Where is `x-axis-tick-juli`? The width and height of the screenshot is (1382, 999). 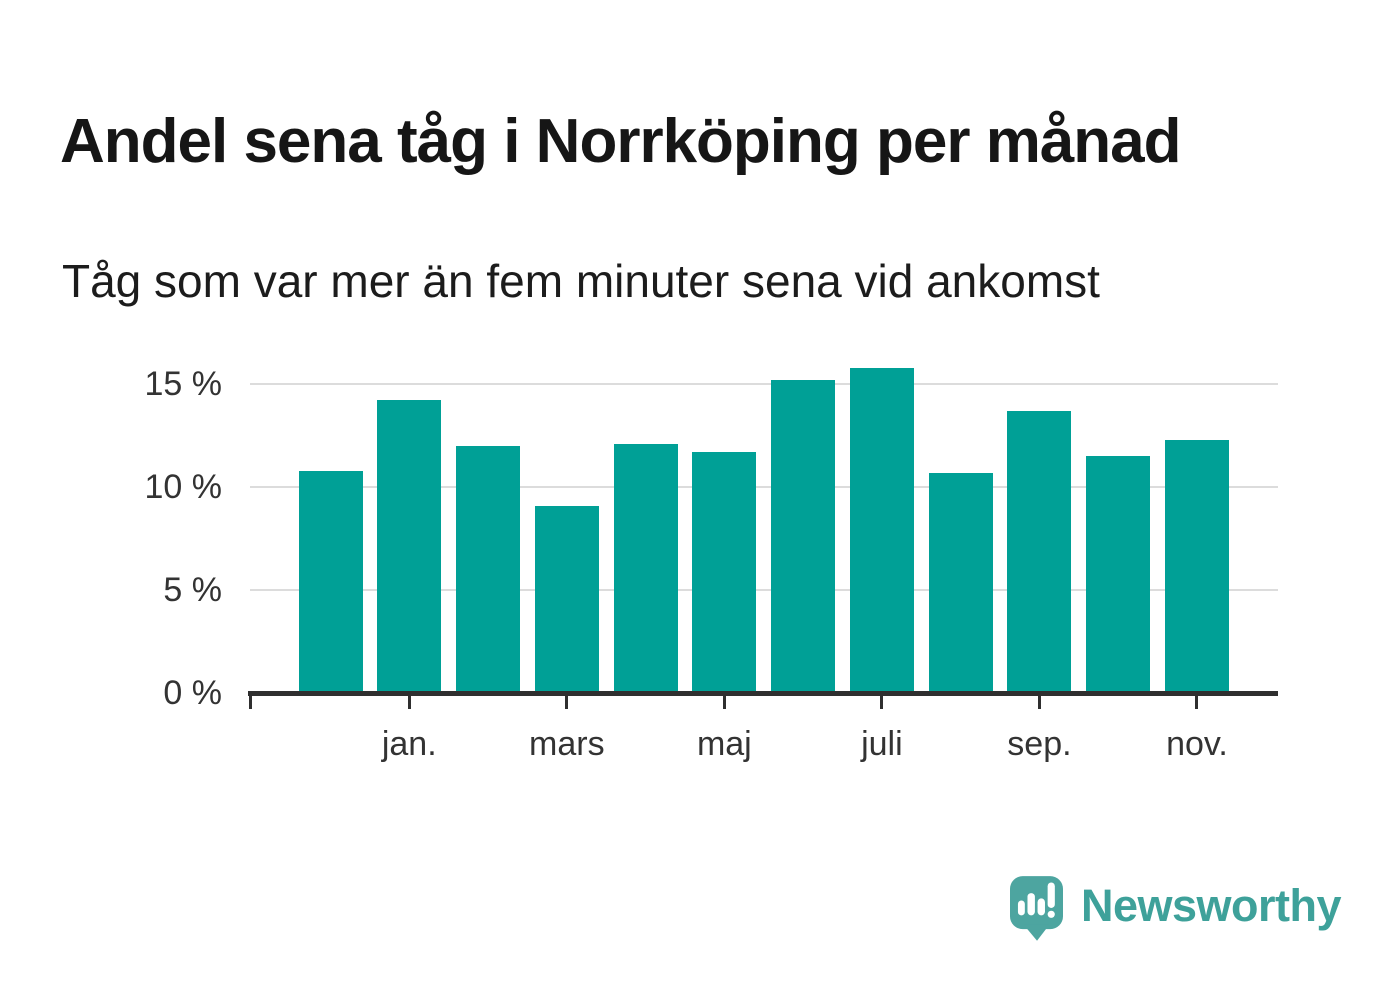
x-axis-tick-juli is located at coordinates (882, 702).